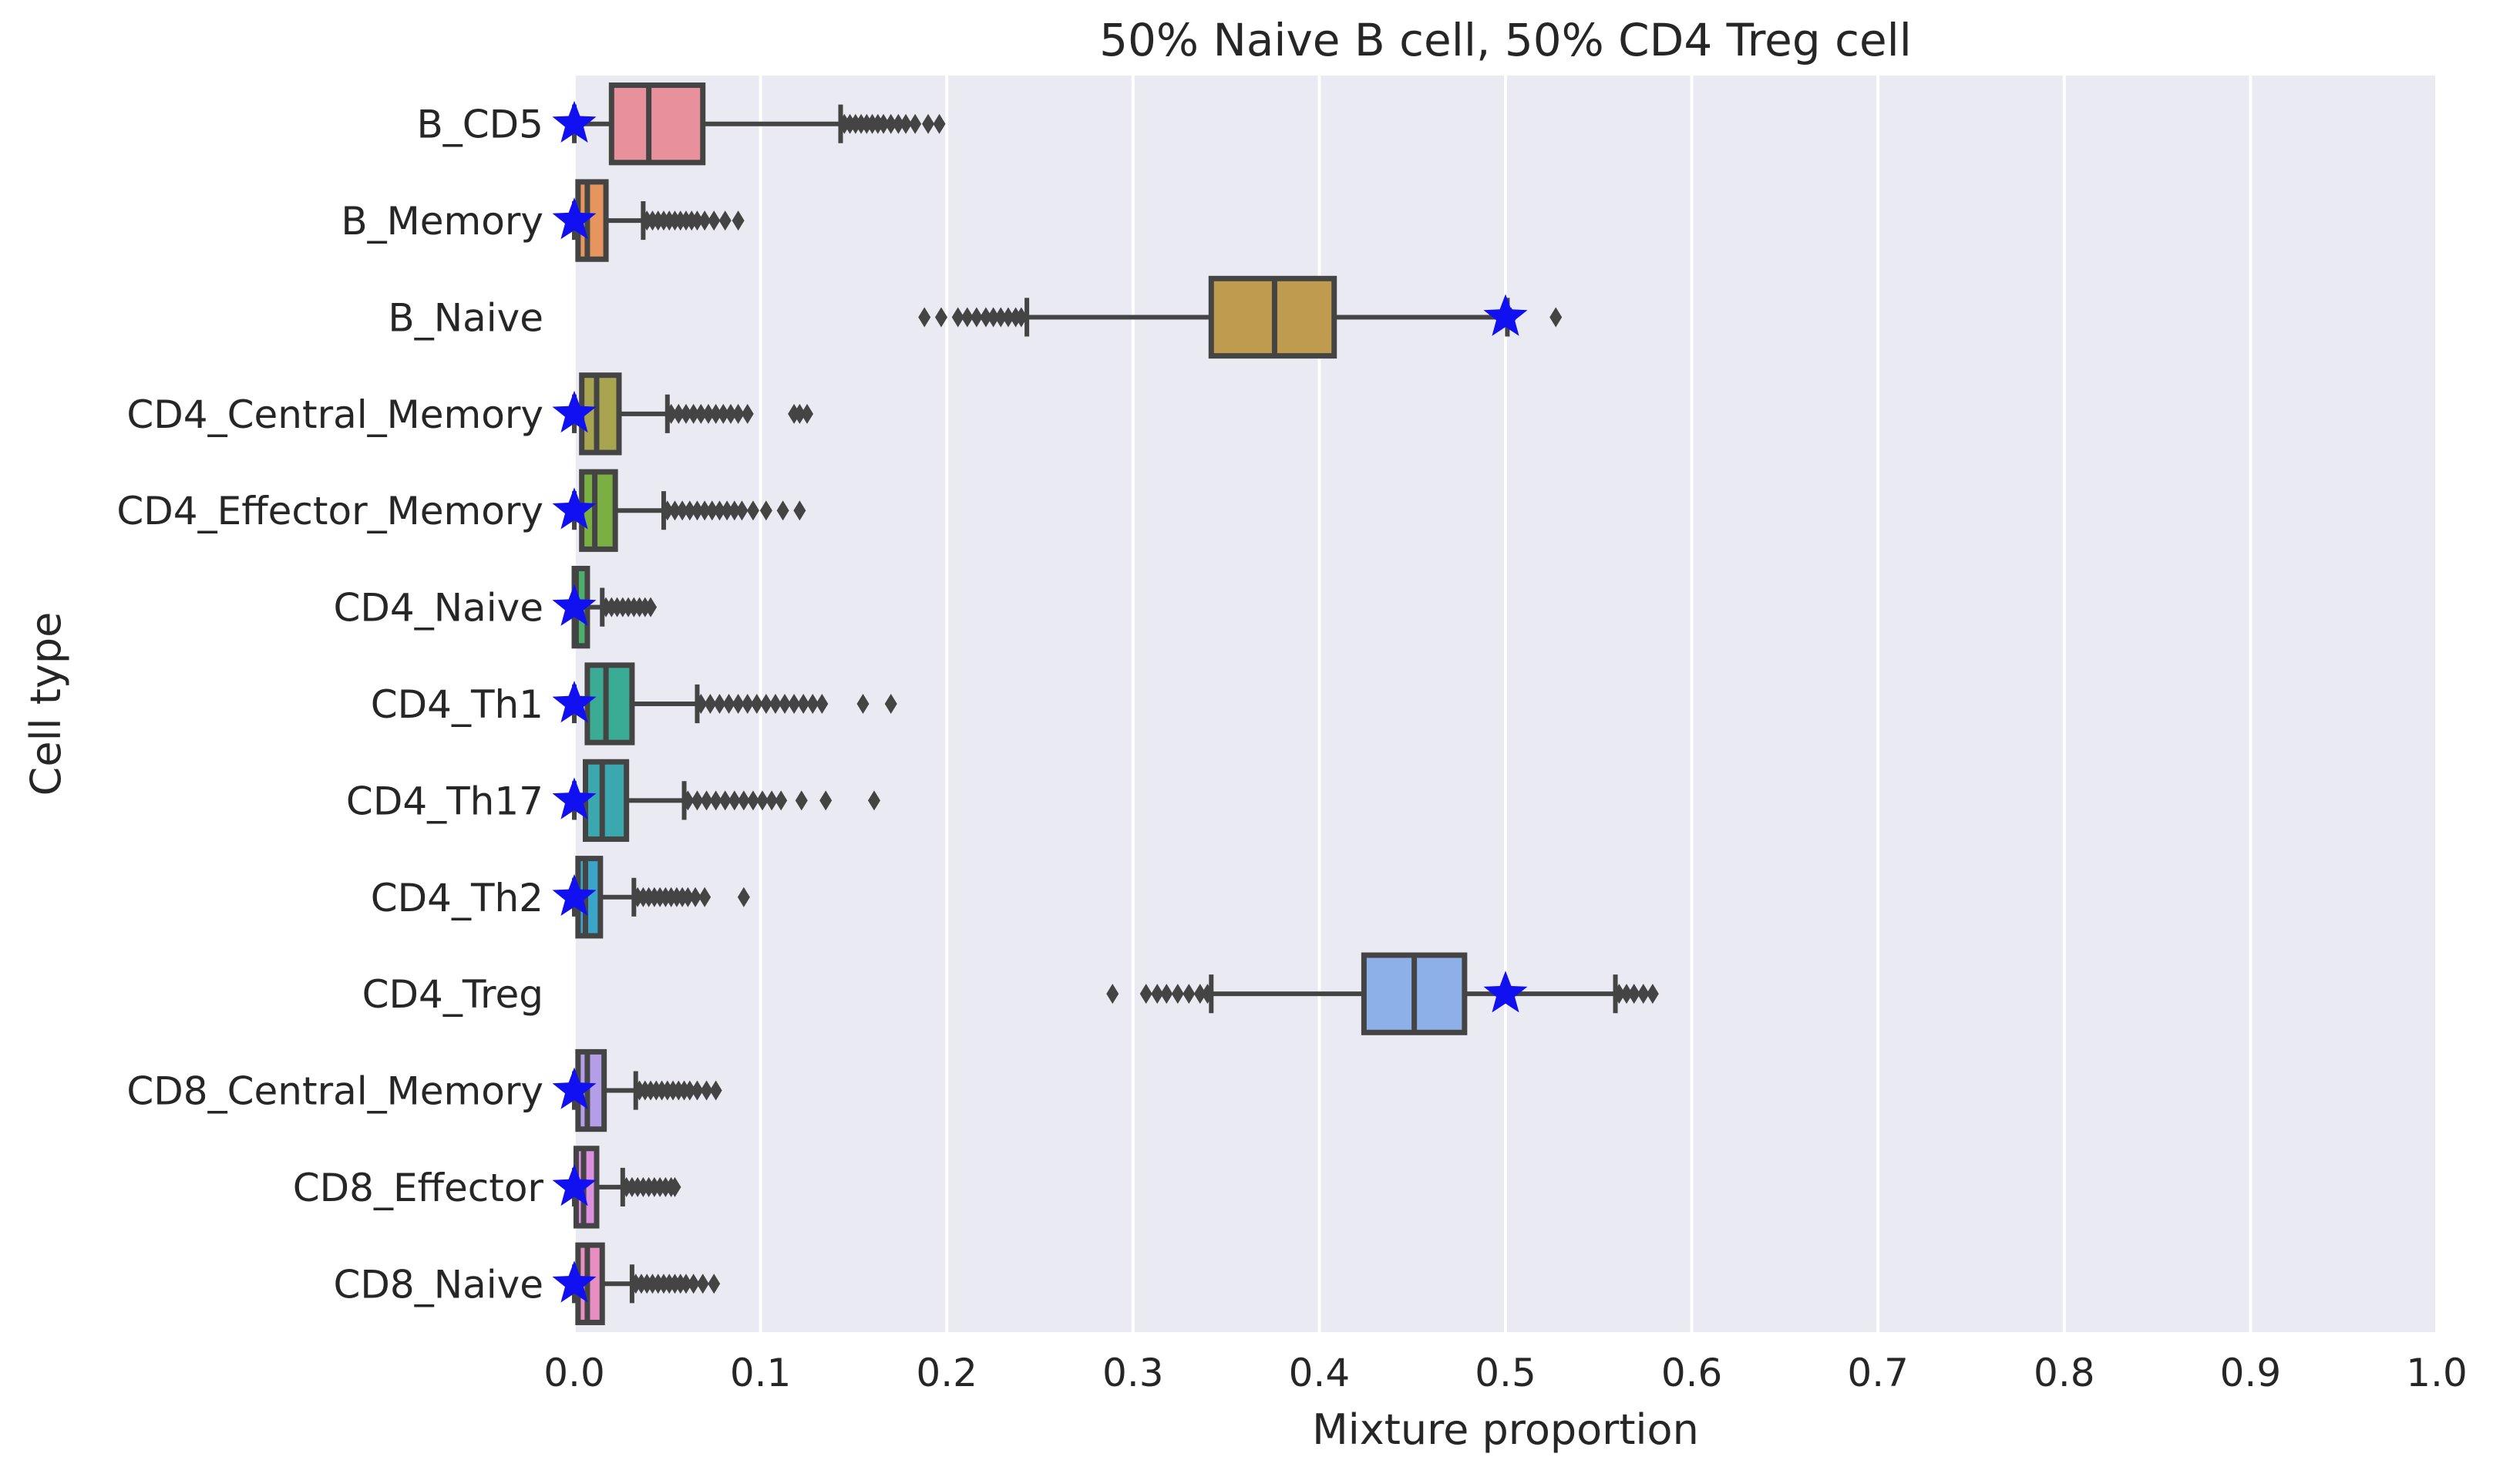  Describe the element at coordinates (46, 704) in the screenshot. I see `y-axis-label: Cell type` at that location.